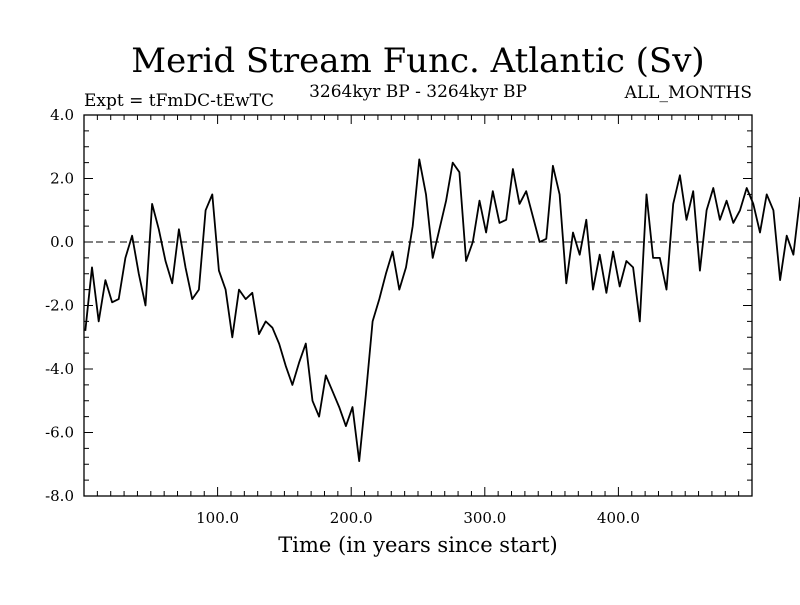 The height and width of the screenshot is (605, 800). I want to click on chart-title: Merid Stream Func. Atlantic (Sv), so click(417, 61).